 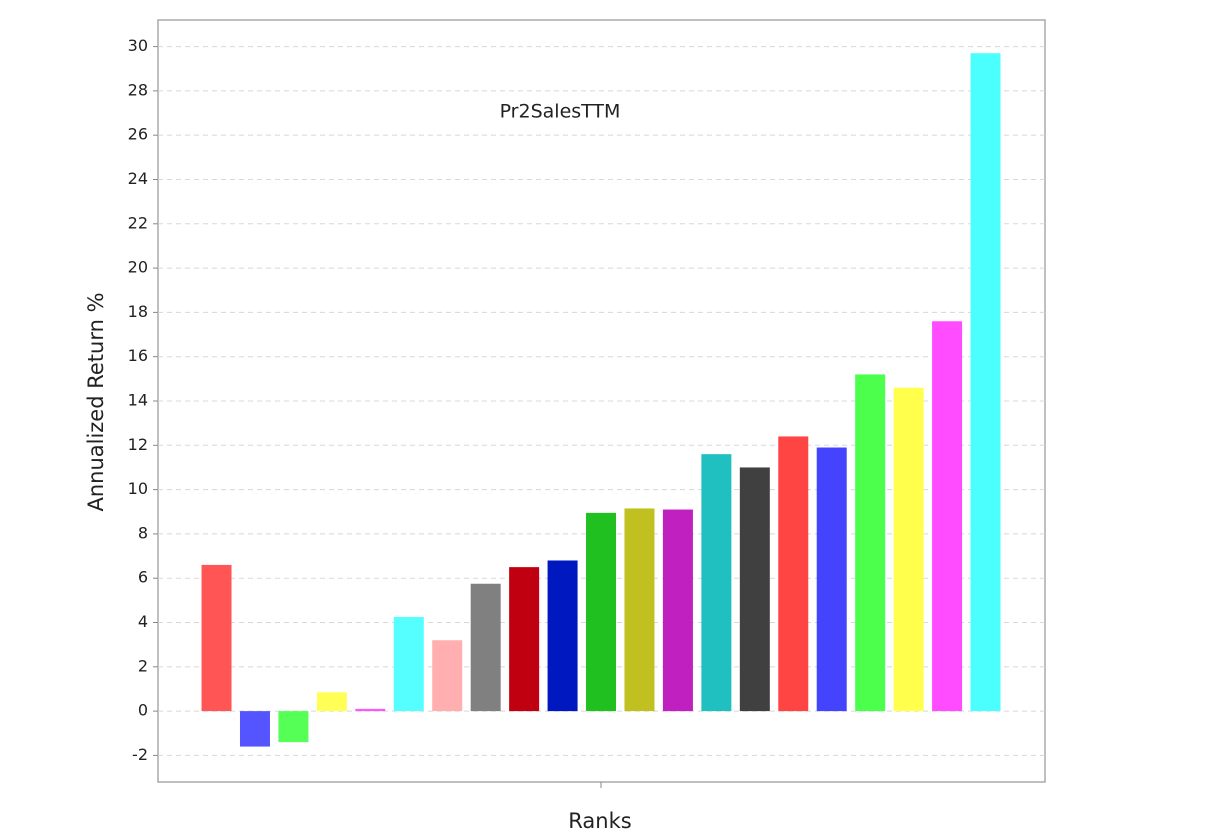 What do you see at coordinates (143, 665) in the screenshot?
I see `y-tick-label: 2` at bounding box center [143, 665].